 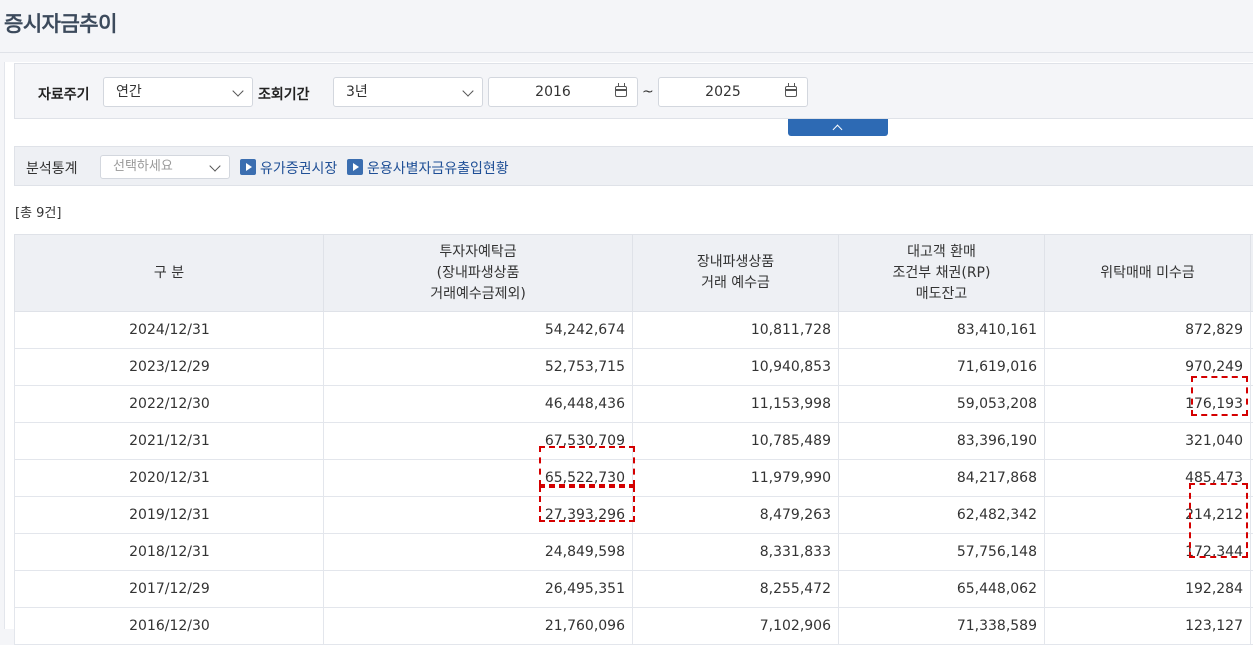 I want to click on cell-rp-balance: 59,053,208, so click(x=942, y=404).